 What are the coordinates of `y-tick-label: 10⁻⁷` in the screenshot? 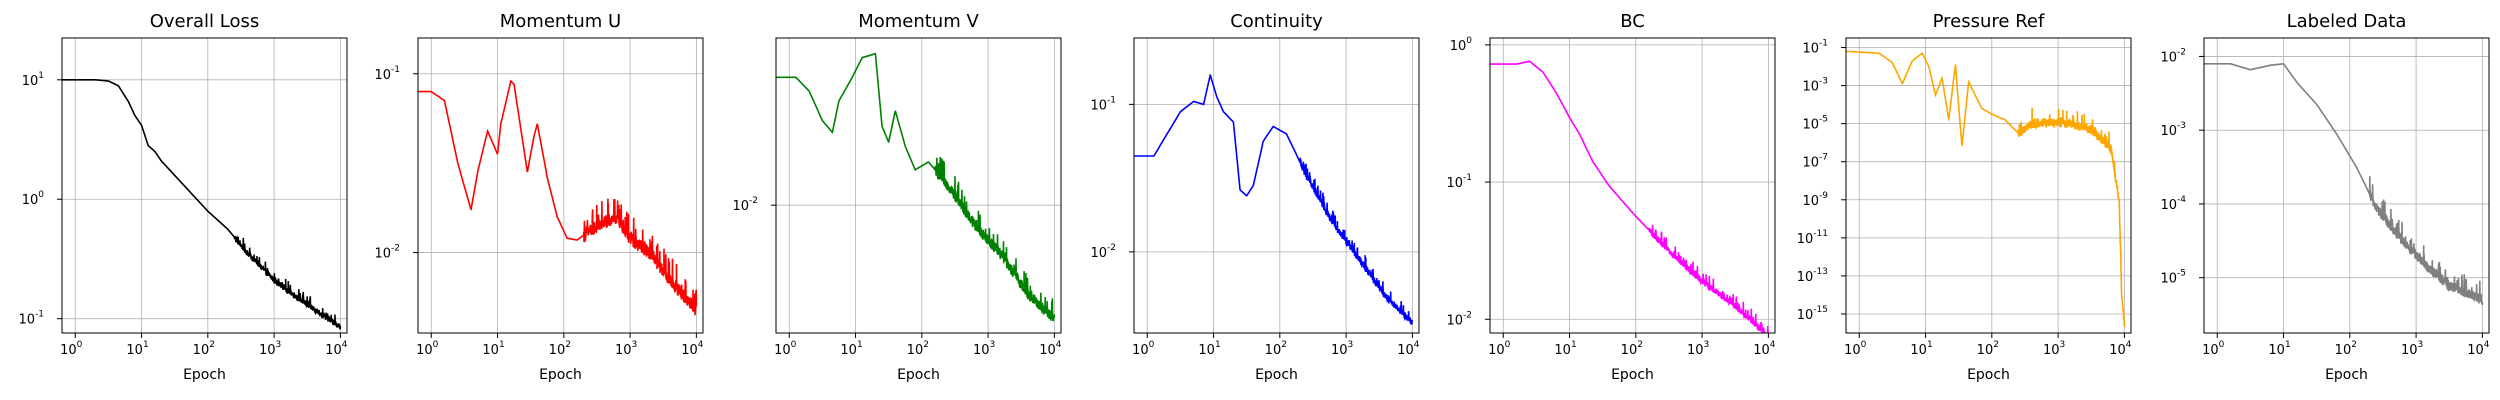 It's located at (1815, 162).